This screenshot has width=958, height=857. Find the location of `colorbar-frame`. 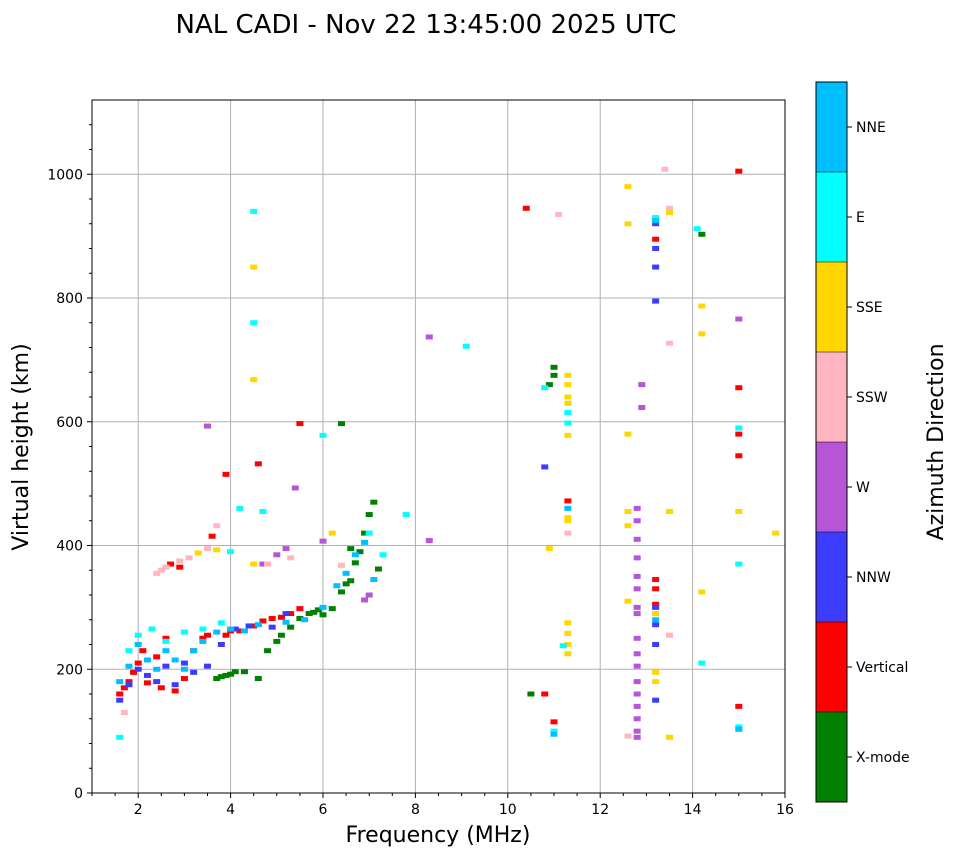

colorbar-frame is located at coordinates (831, 442).